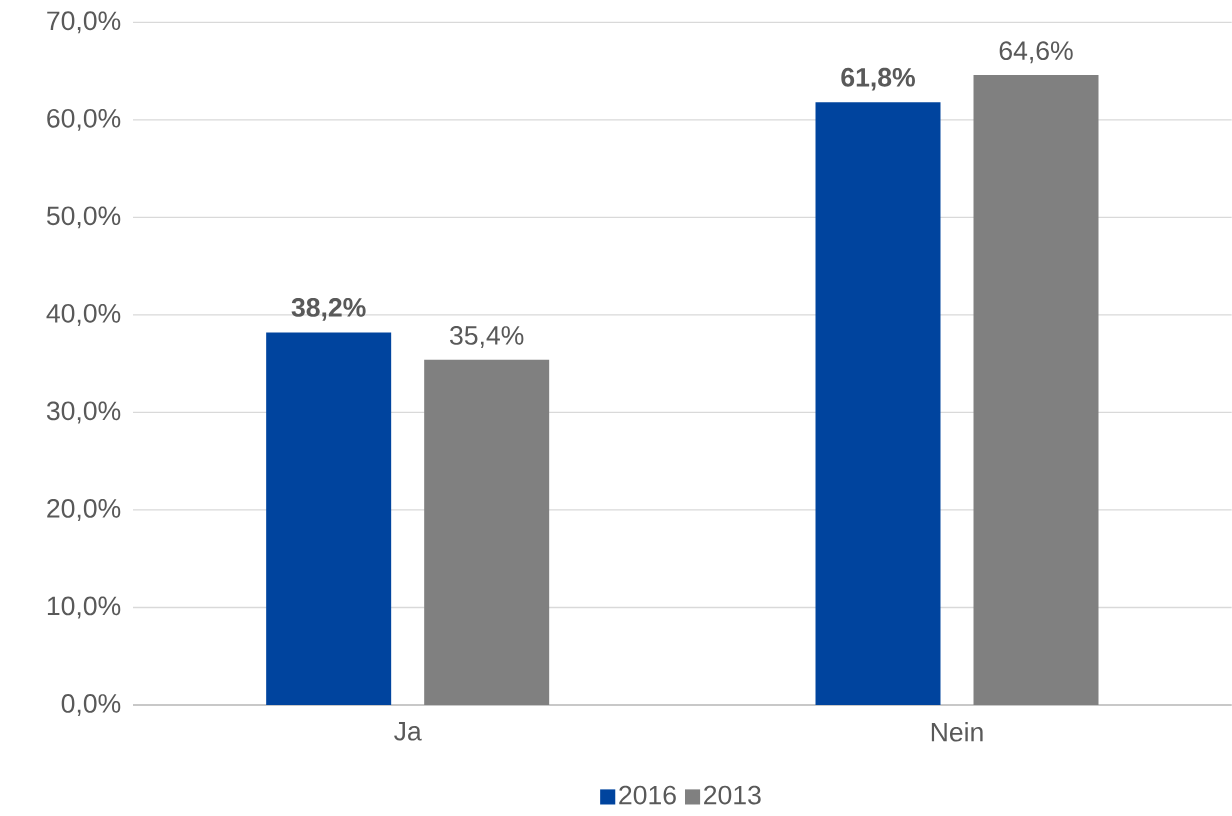 This screenshot has height=816, width=1232. I want to click on y-tick-label: 30,0%, so click(83, 412).